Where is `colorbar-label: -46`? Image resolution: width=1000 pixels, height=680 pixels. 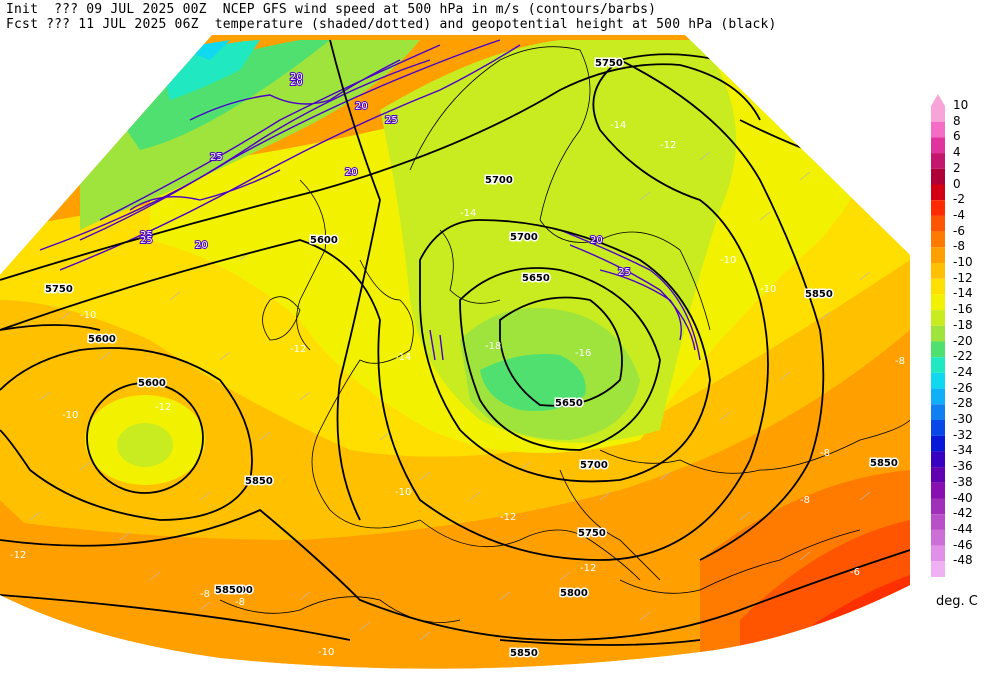
colorbar-label: -46 is located at coordinates (963, 544).